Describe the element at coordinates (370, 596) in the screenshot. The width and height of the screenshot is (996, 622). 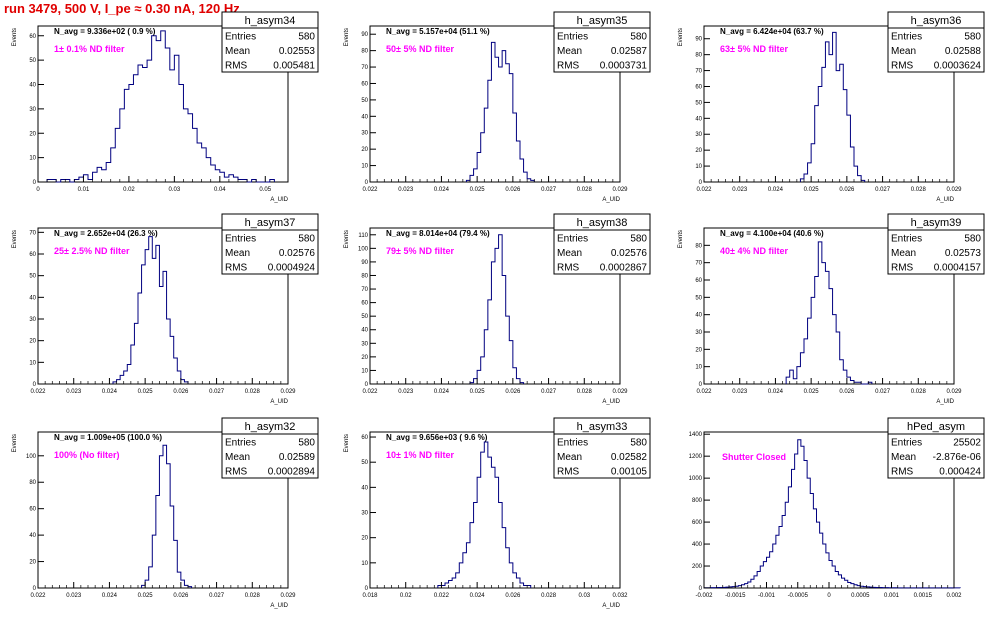
I see `x-tick-label: 0.018` at that location.